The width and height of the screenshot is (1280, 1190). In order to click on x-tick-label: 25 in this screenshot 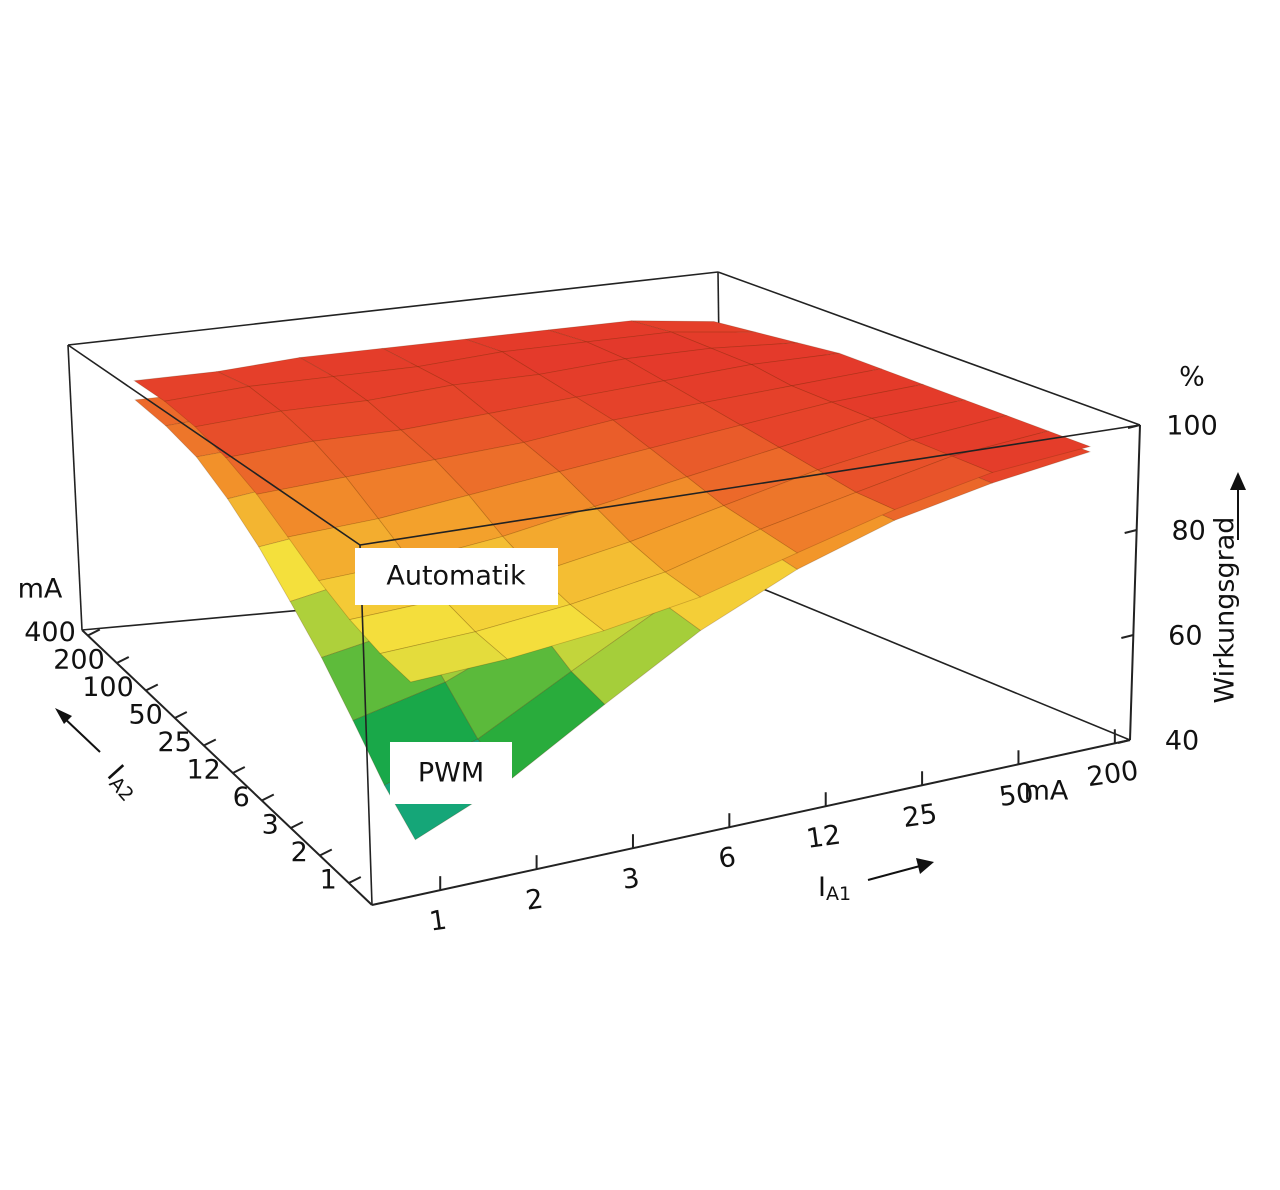, I will do `click(920, 816)`.